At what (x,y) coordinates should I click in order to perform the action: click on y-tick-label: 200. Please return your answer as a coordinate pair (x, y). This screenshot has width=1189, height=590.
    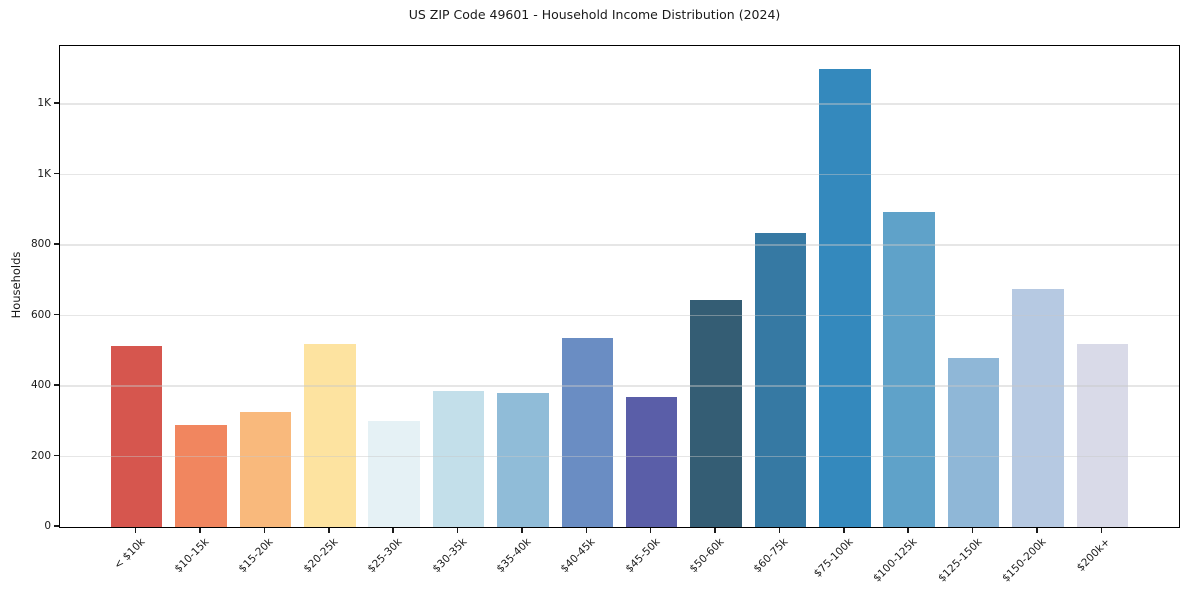
    Looking at the image, I should click on (40, 455).